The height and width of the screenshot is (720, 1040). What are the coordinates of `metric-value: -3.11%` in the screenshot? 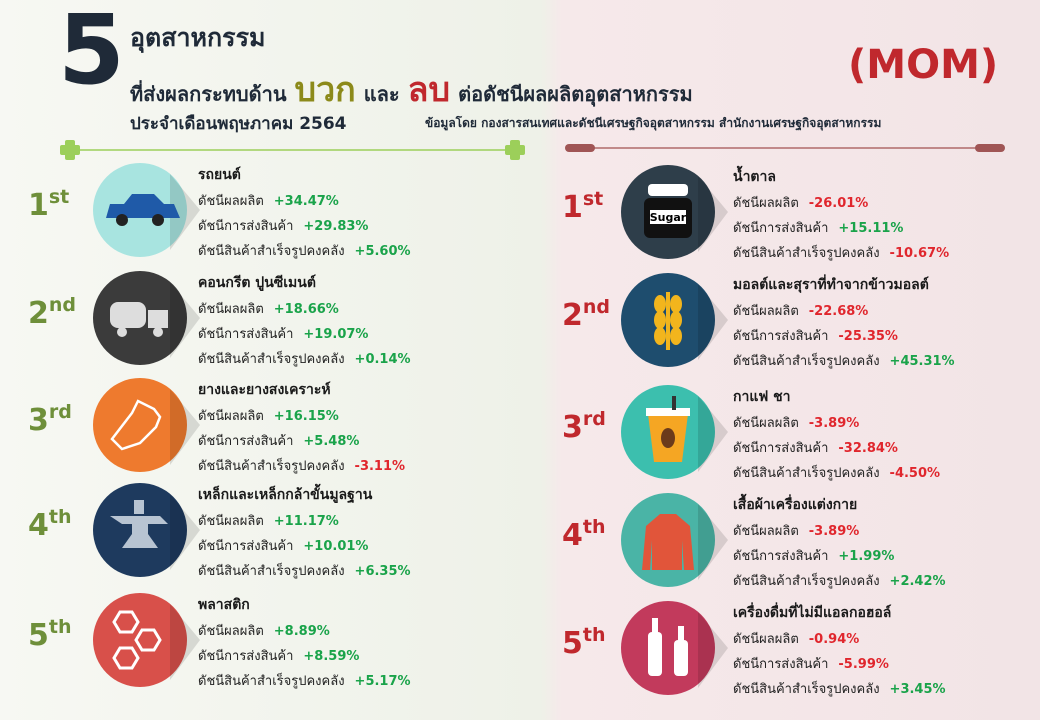 It's located at (380, 466).